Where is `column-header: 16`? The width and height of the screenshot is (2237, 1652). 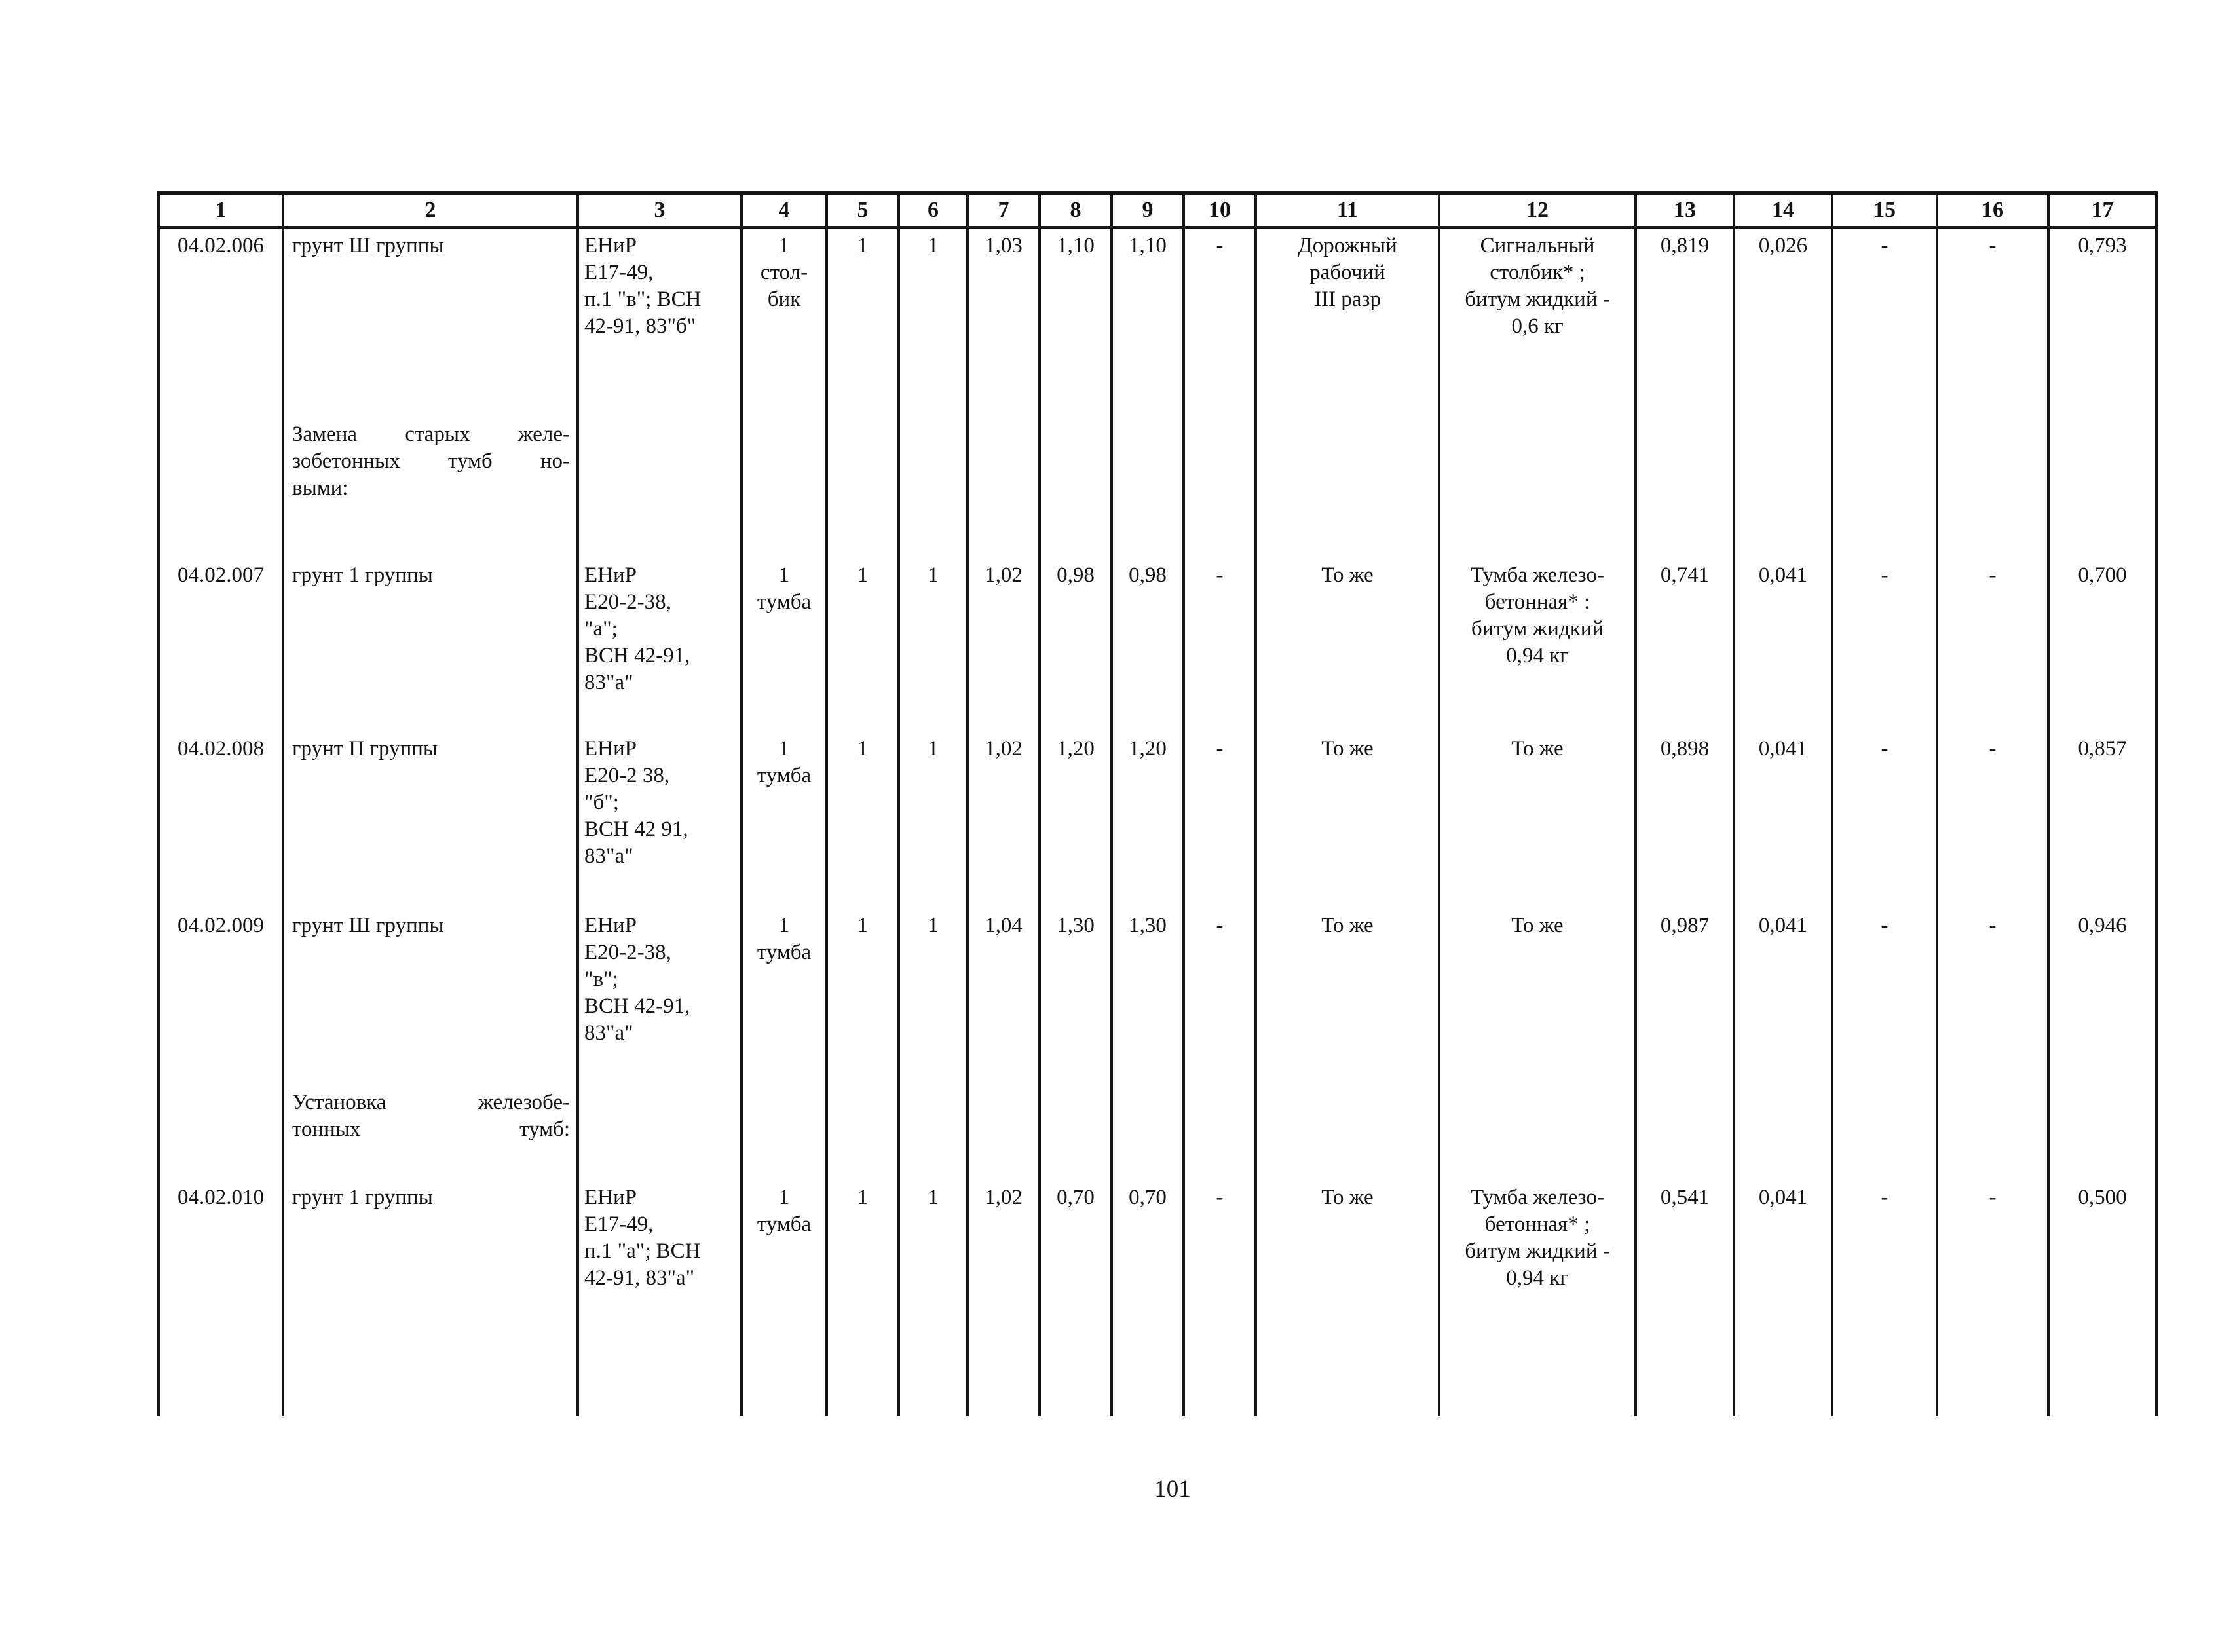
column-header: 16 is located at coordinates (1993, 210).